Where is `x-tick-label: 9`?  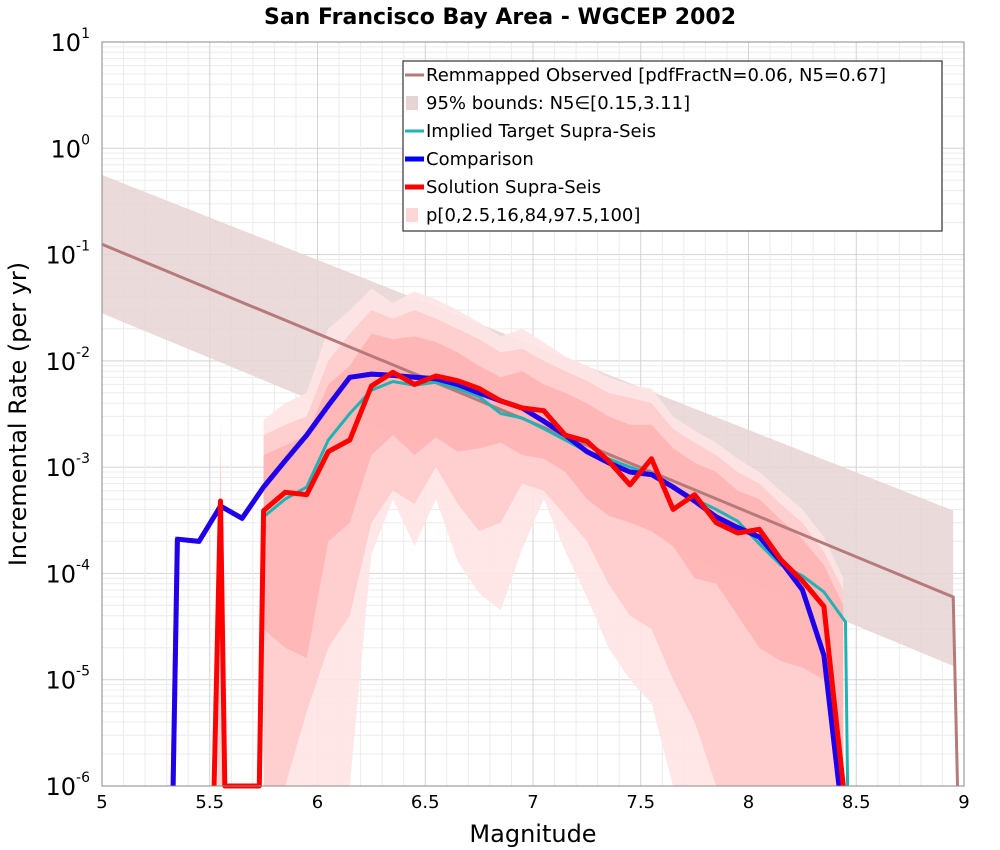
x-tick-label: 9 is located at coordinates (963, 802).